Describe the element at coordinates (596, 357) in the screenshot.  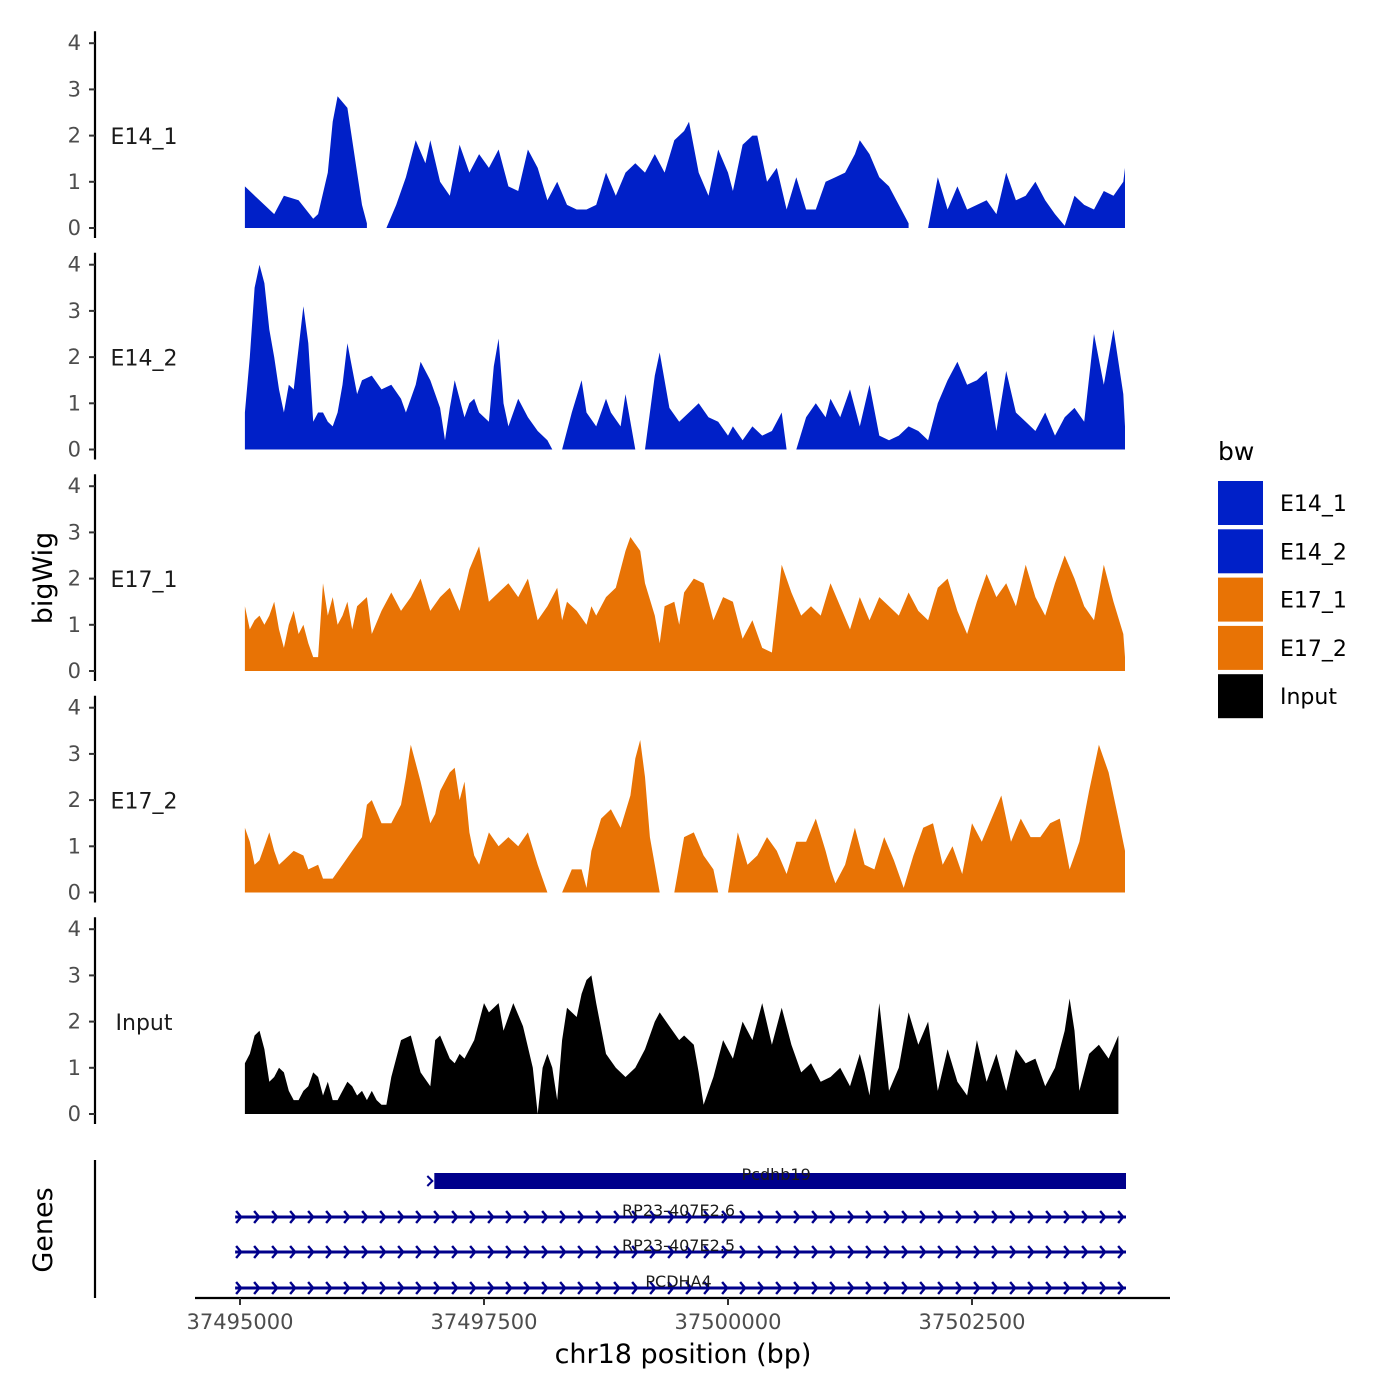
I see `track-e14-2: 0 1 2 3 4 E14_2` at that location.